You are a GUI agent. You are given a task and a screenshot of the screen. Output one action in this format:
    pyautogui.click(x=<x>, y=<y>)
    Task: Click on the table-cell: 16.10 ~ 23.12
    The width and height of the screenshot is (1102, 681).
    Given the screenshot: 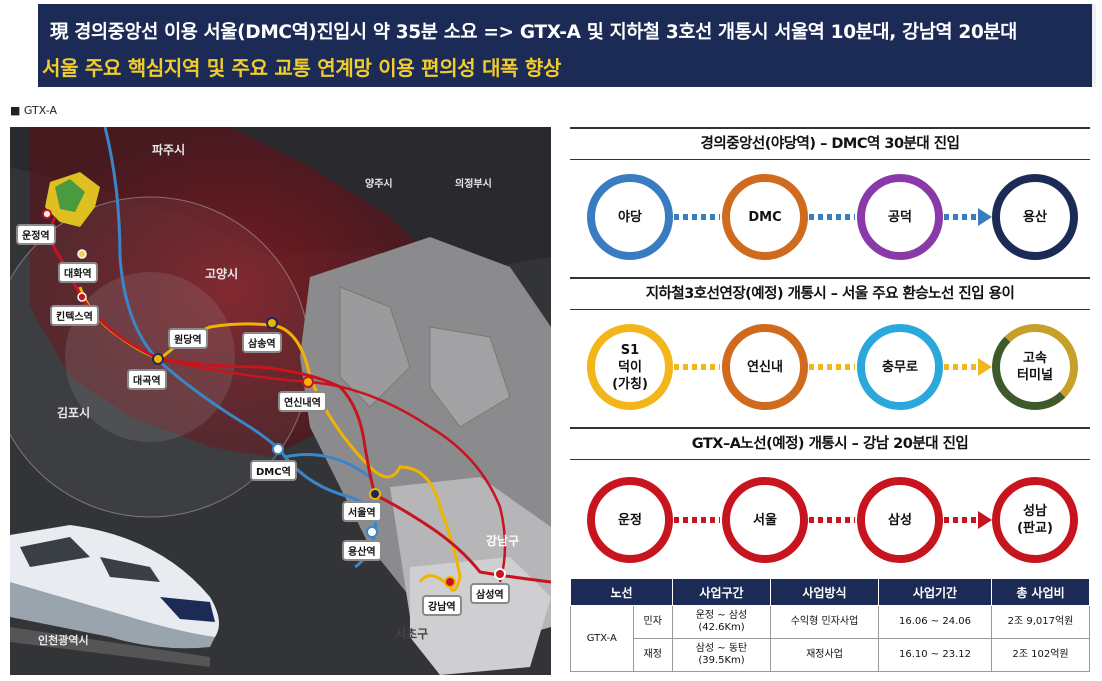 What is the action you would take?
    pyautogui.click(x=935, y=655)
    